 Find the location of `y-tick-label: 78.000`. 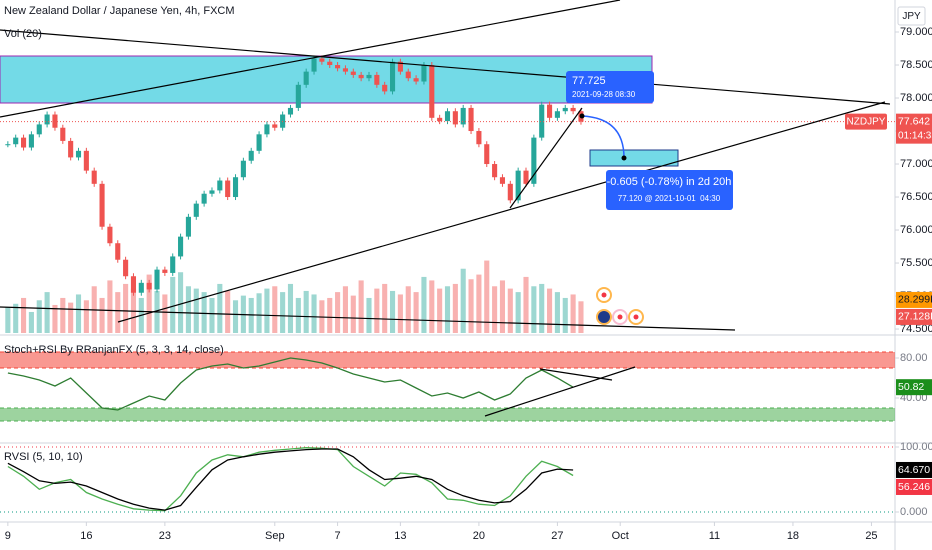

y-tick-label: 78.000 is located at coordinates (916, 98).